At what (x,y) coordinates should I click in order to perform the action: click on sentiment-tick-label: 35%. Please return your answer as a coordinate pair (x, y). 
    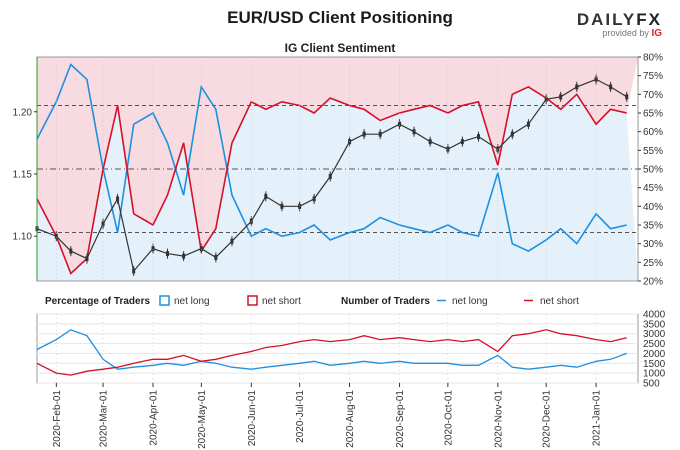
    Looking at the image, I should click on (653, 226).